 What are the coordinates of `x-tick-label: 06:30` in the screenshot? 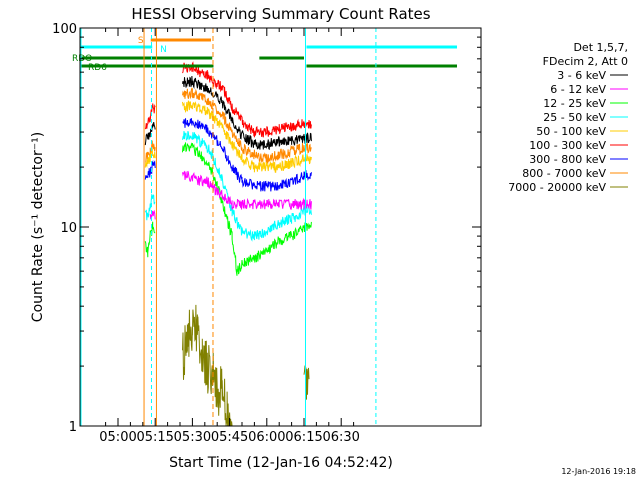 It's located at (340, 437).